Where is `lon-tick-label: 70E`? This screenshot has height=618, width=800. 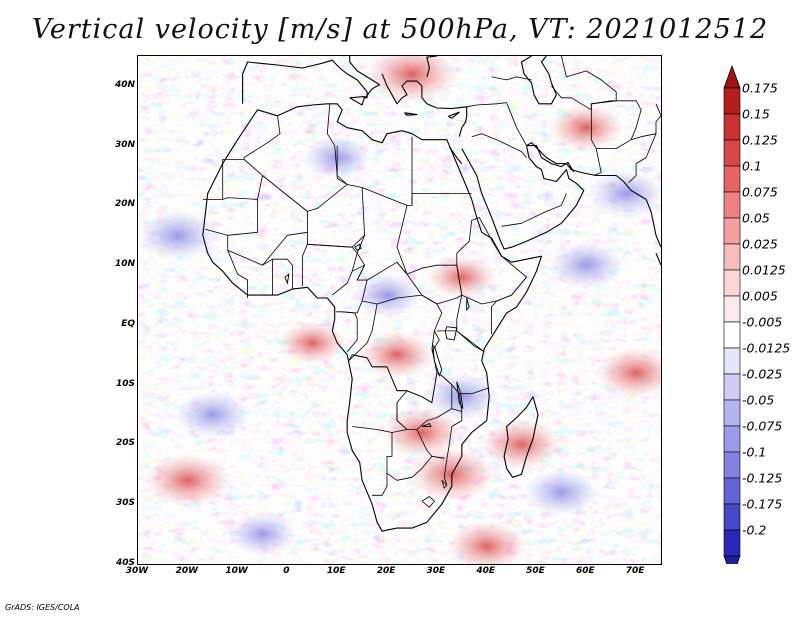
lon-tick-label: 70E is located at coordinates (635, 571).